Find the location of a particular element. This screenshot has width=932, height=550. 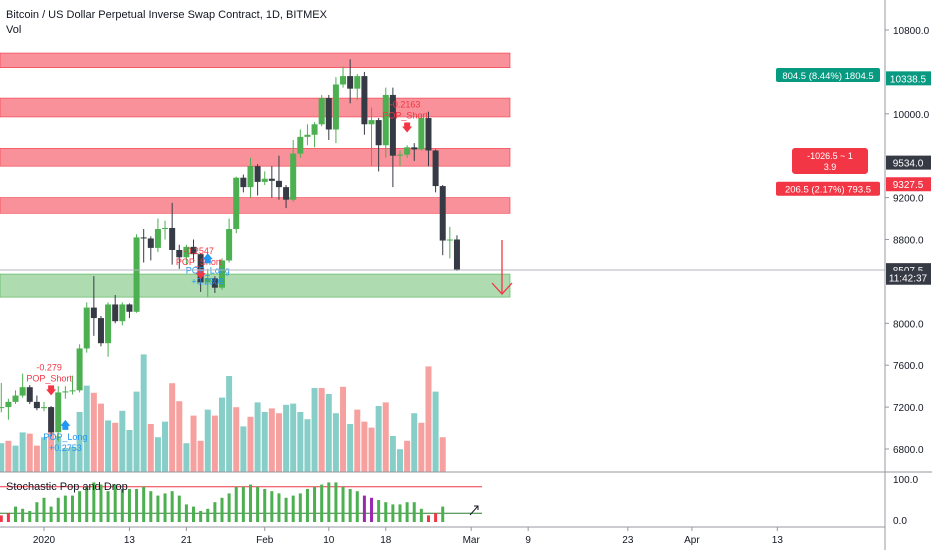

price-tick-label: 7600.0 is located at coordinates (908, 366).